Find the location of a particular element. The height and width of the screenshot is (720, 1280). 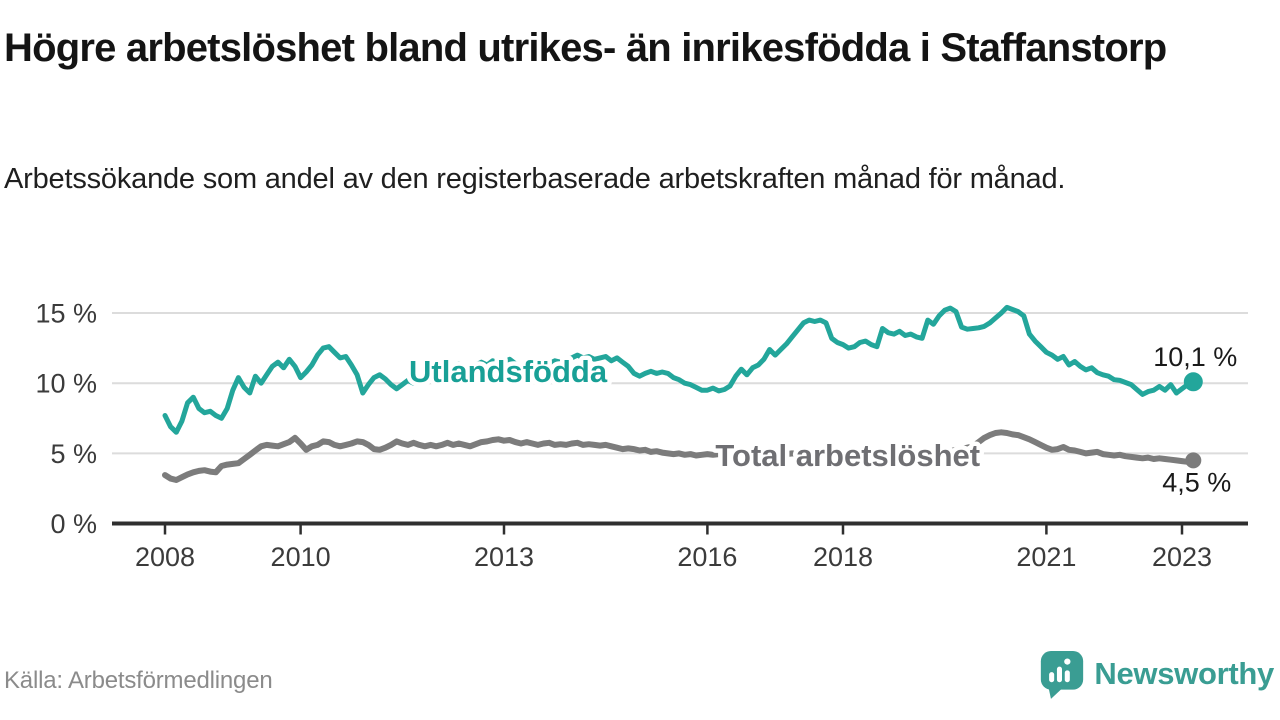

x-axis-tick-label: 2018 is located at coordinates (843, 557).